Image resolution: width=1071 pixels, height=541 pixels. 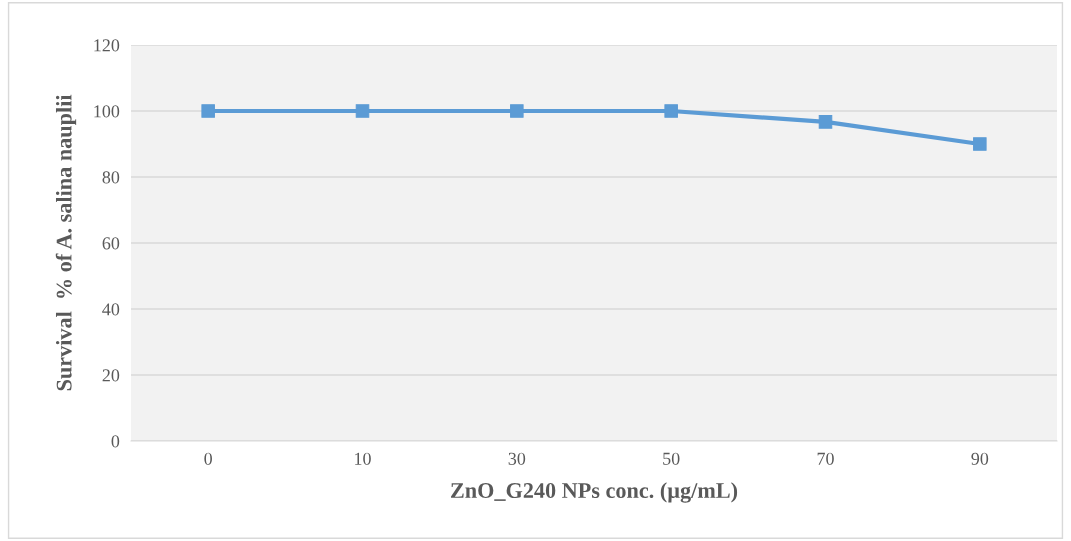 What do you see at coordinates (111, 243) in the screenshot?
I see `y-tick-label: 60` at bounding box center [111, 243].